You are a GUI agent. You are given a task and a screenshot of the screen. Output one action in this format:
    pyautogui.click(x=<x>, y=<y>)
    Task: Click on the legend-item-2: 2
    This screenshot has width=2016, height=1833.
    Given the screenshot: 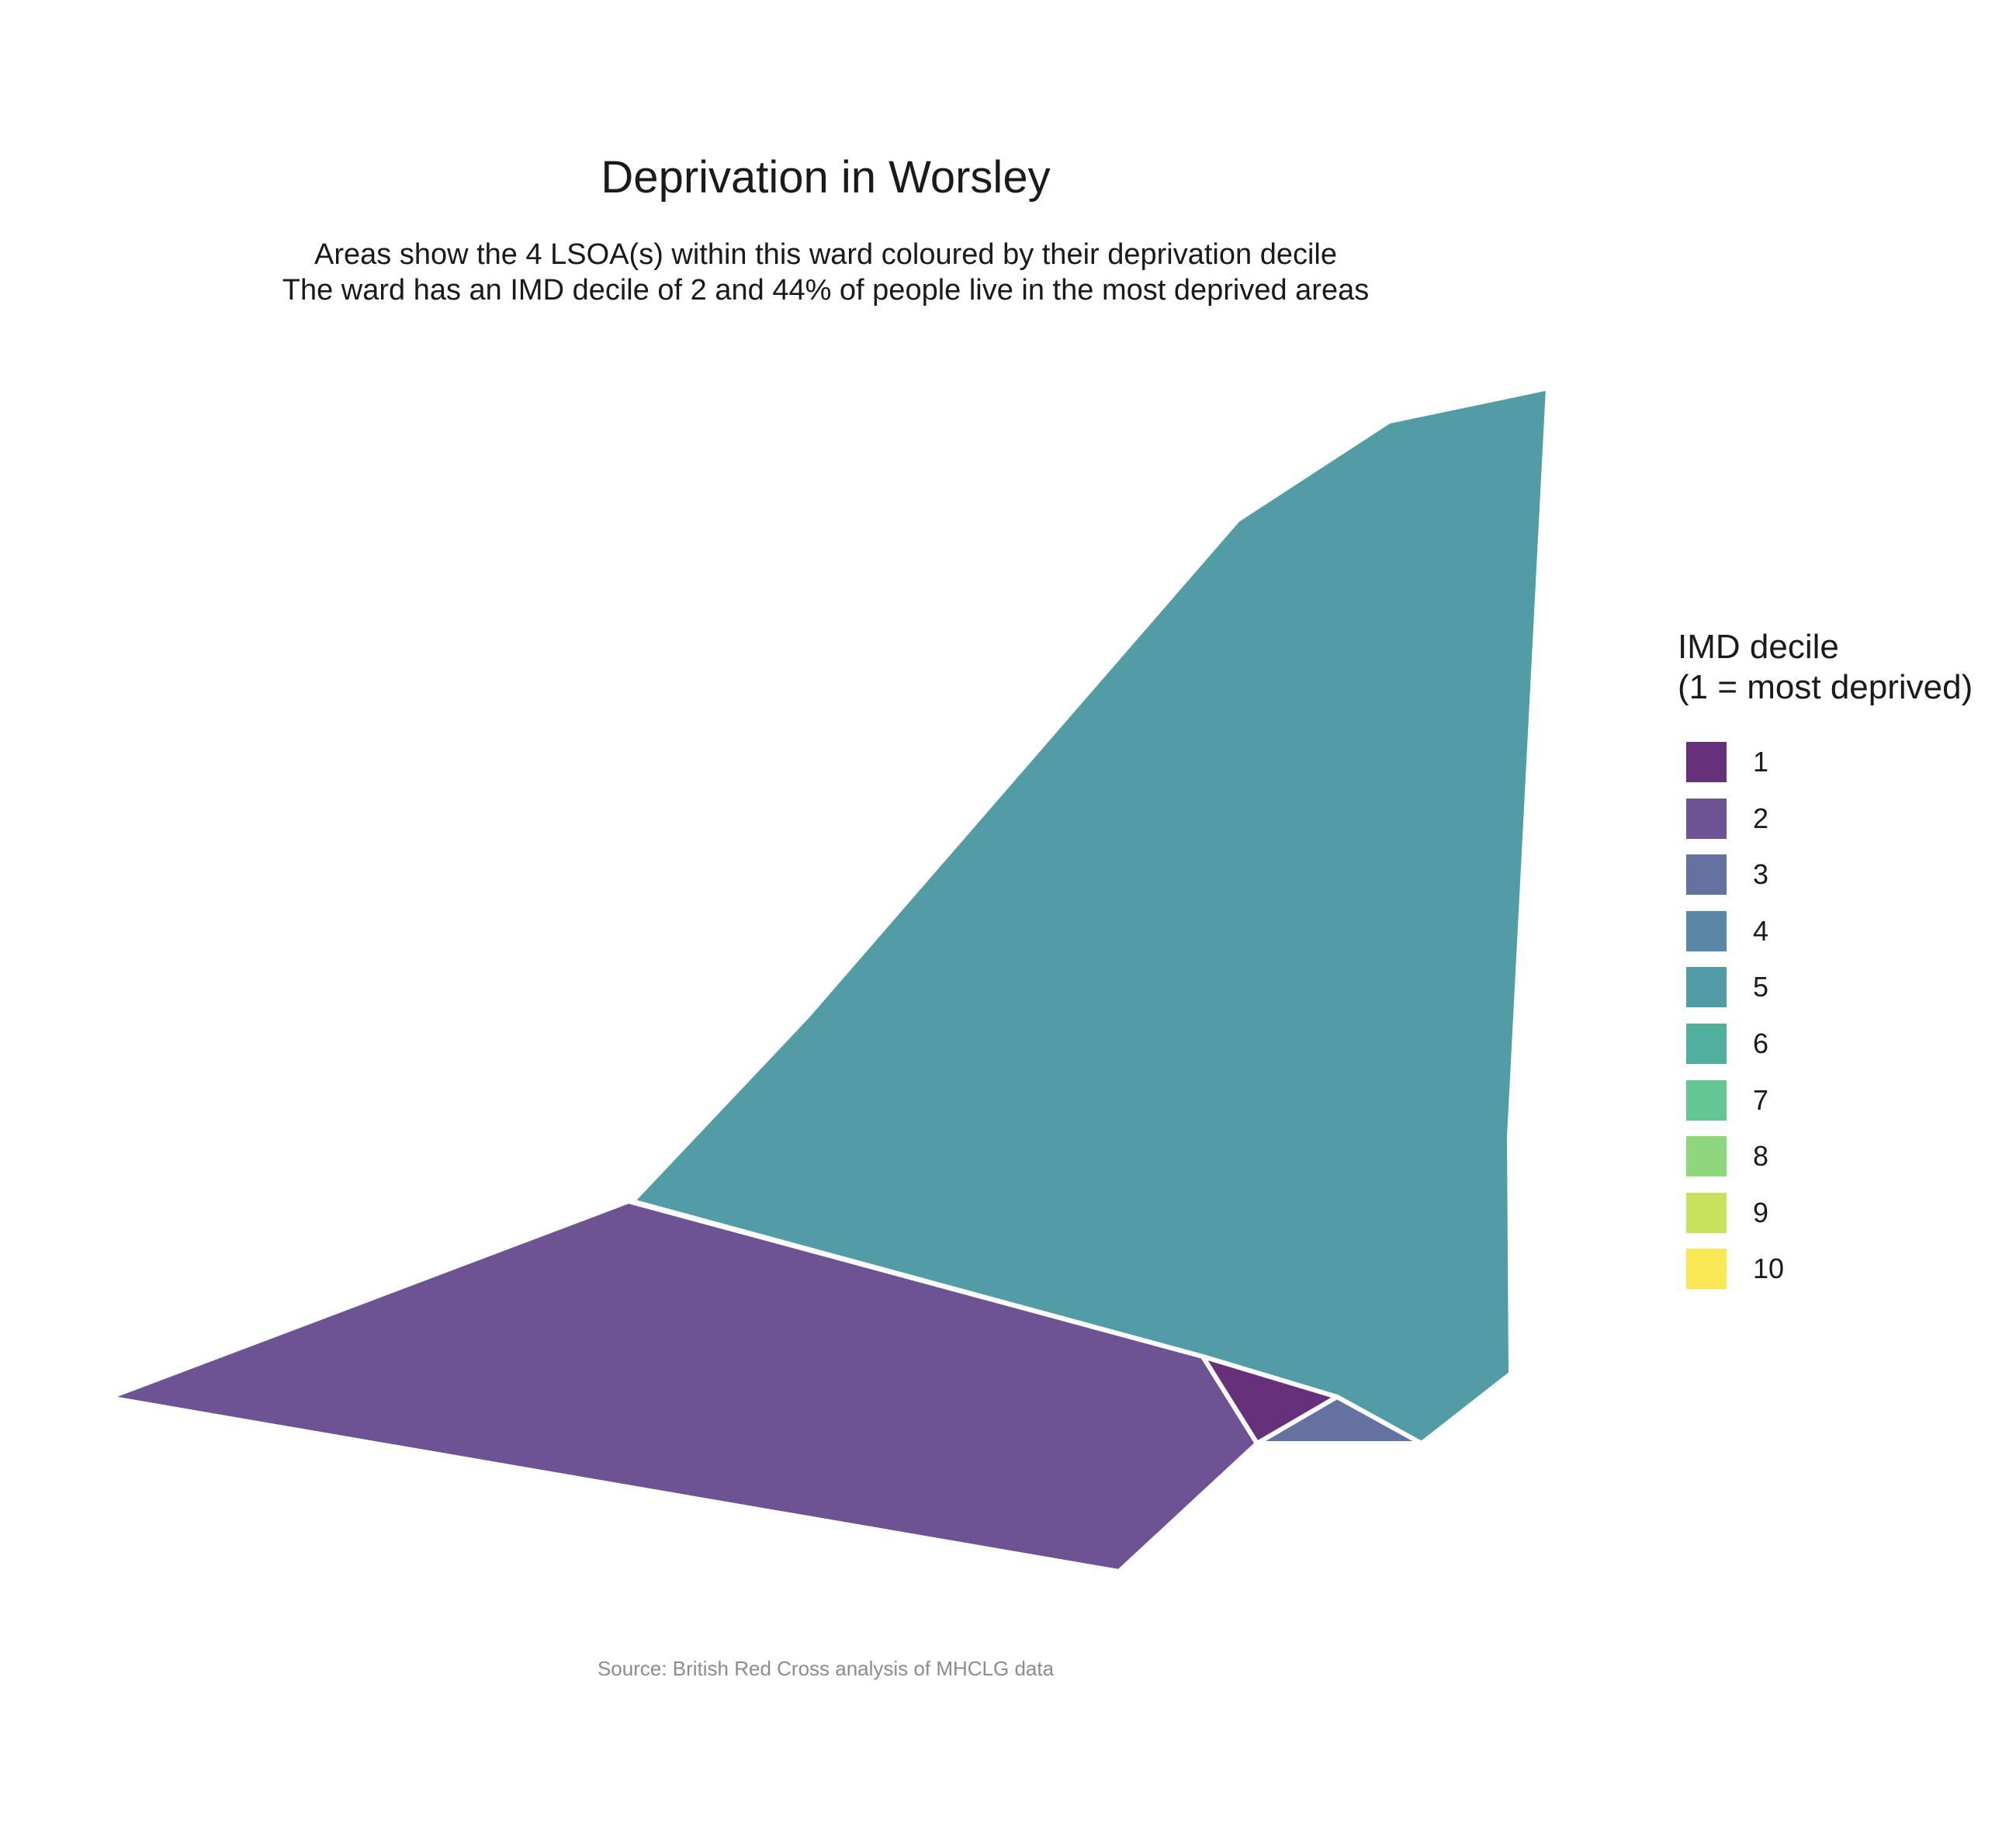 What is the action you would take?
    pyautogui.click(x=1825, y=818)
    